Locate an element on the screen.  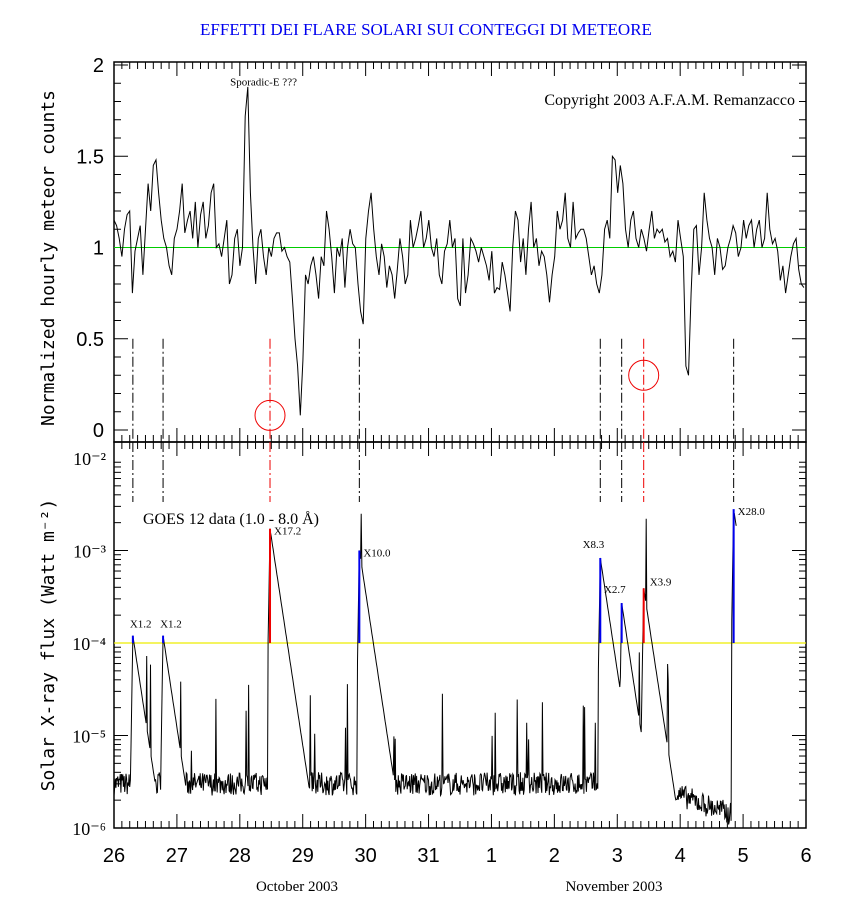
y-tick-label: 0.5 is located at coordinates (90, 340).